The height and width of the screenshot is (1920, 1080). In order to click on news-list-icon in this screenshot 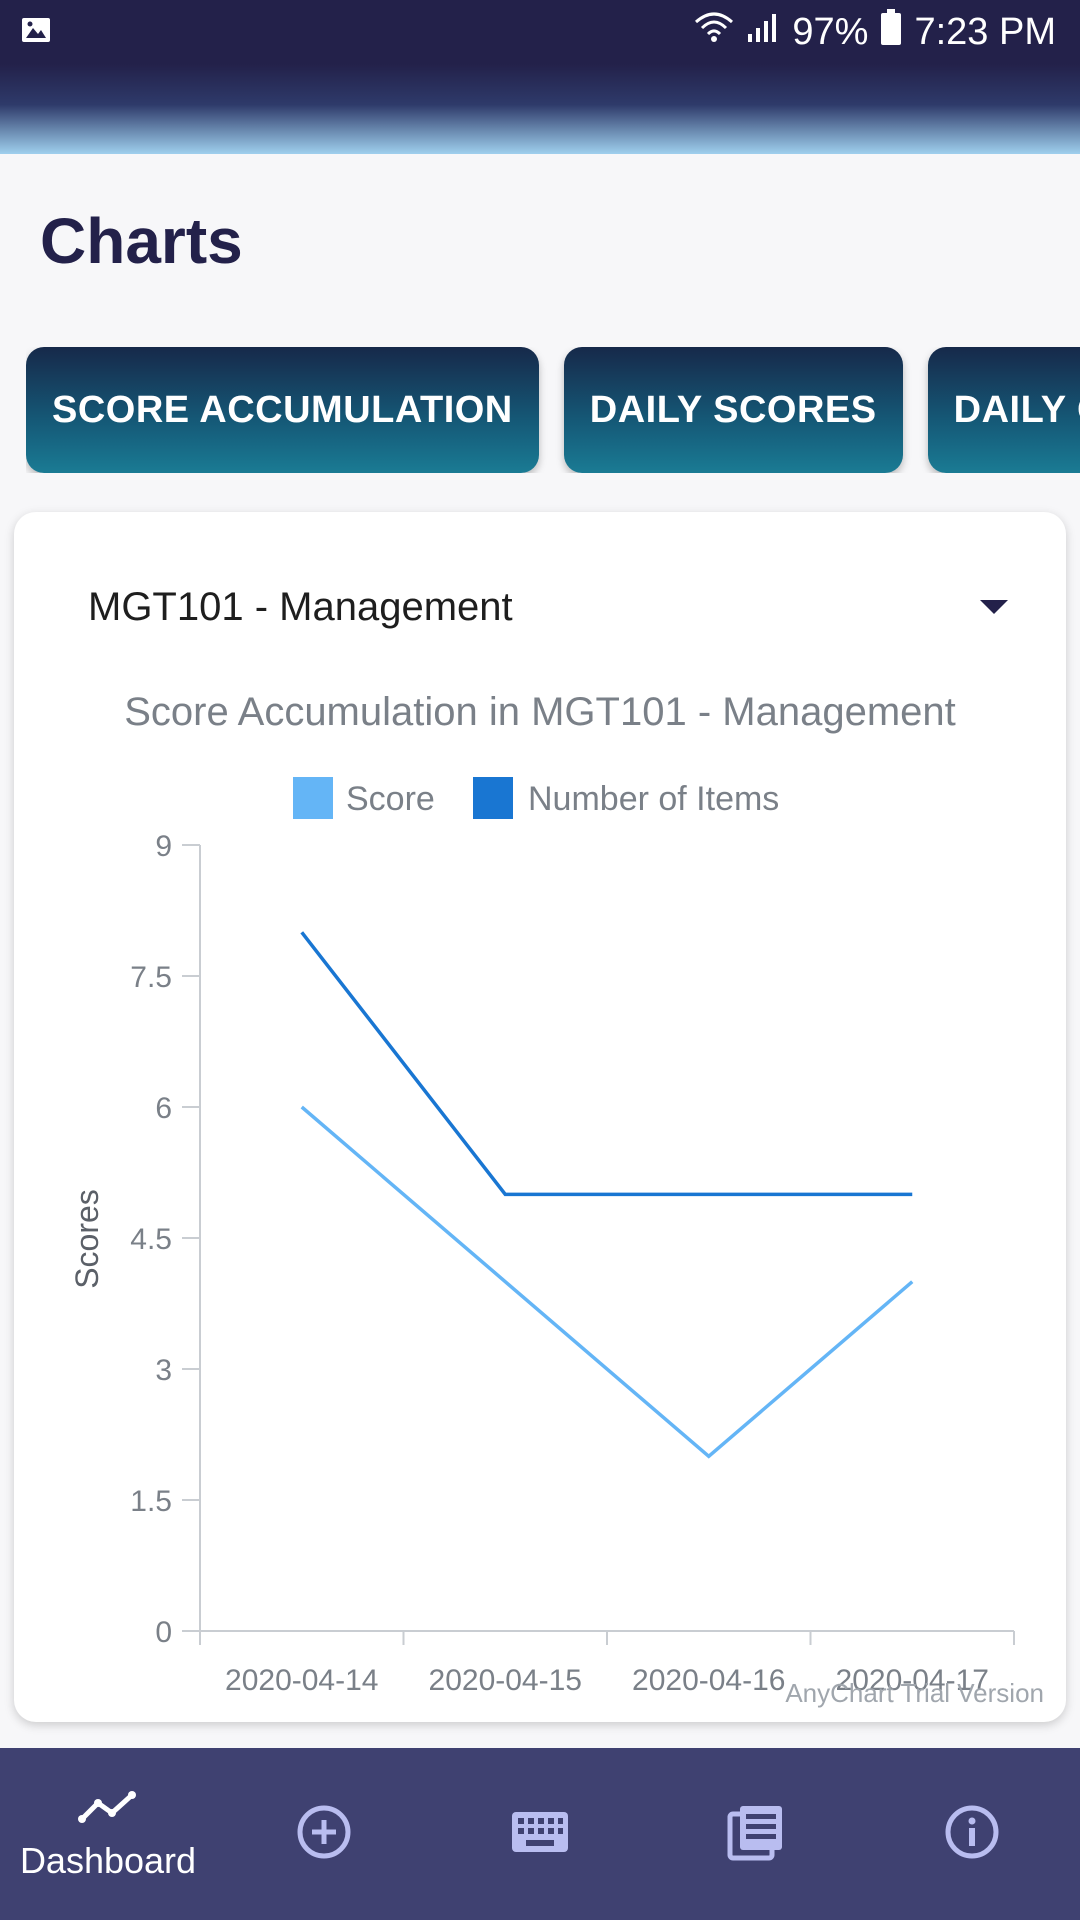, I will do `click(756, 1834)`.